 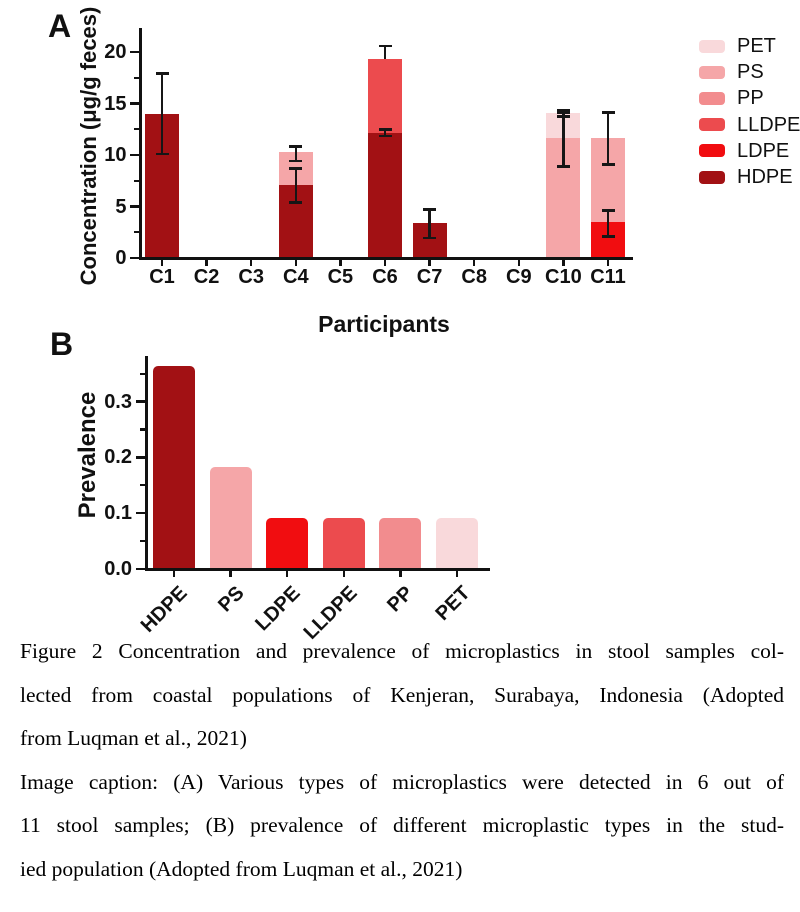 I want to click on x-tick-label-c1: C1, so click(x=162, y=277).